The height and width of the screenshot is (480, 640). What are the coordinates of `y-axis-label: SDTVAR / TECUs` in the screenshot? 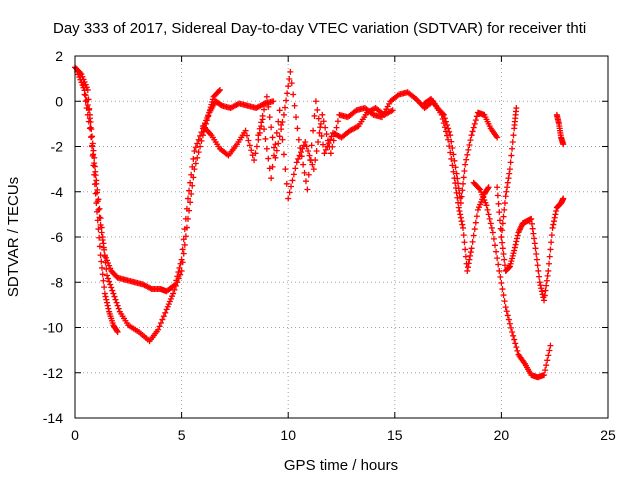 It's located at (13, 237).